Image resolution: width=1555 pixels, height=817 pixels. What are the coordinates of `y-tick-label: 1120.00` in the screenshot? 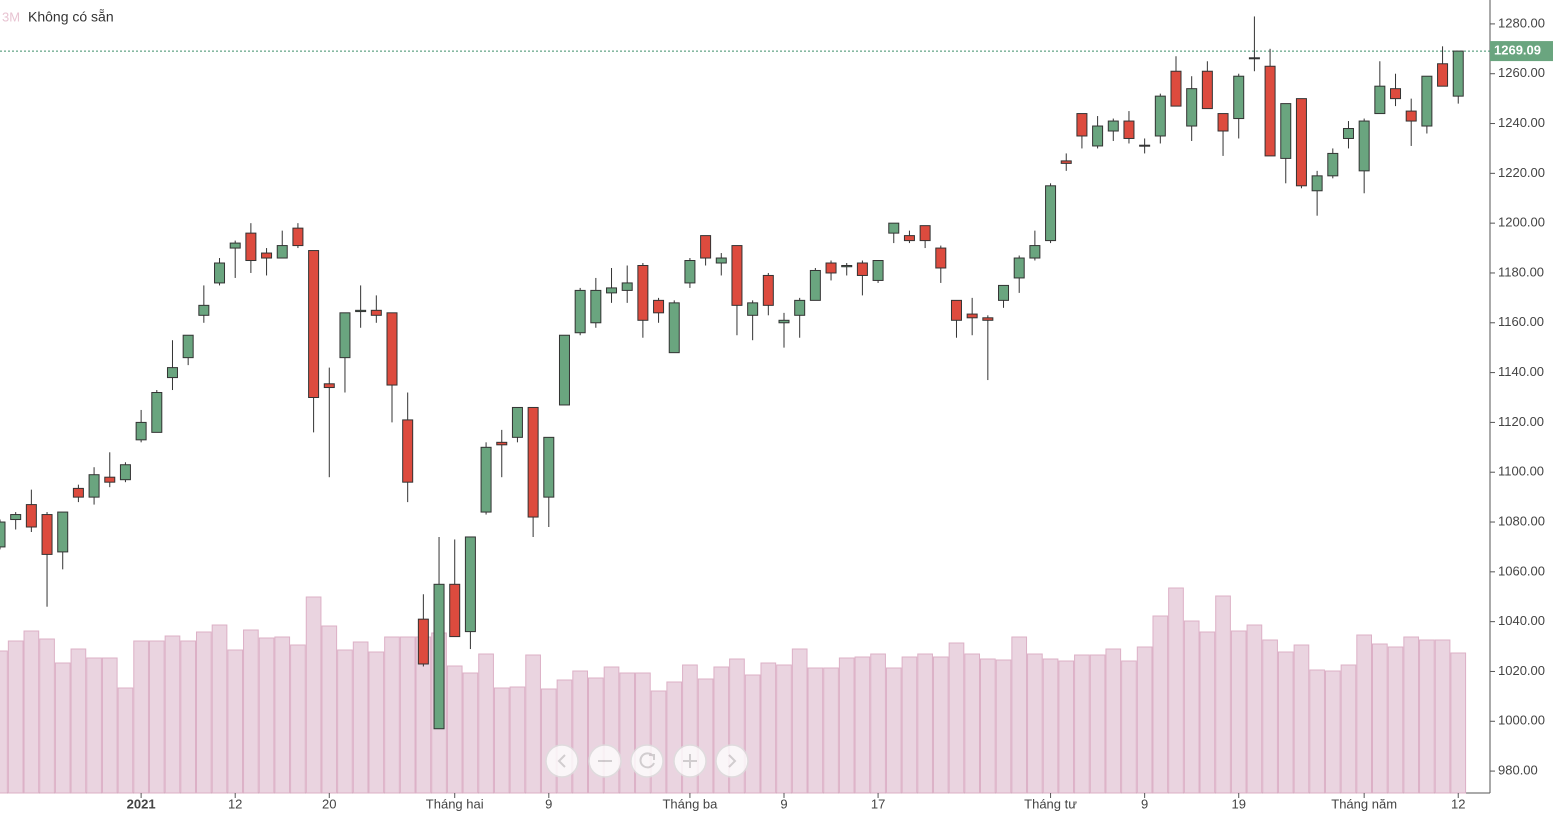 It's located at (1521, 421).